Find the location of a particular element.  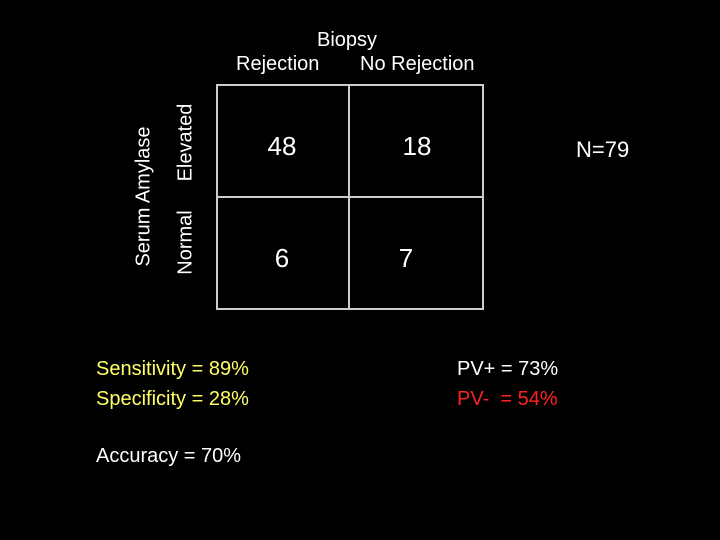

pv-positive-stat: PV+ = 73% is located at coordinates (508, 369).